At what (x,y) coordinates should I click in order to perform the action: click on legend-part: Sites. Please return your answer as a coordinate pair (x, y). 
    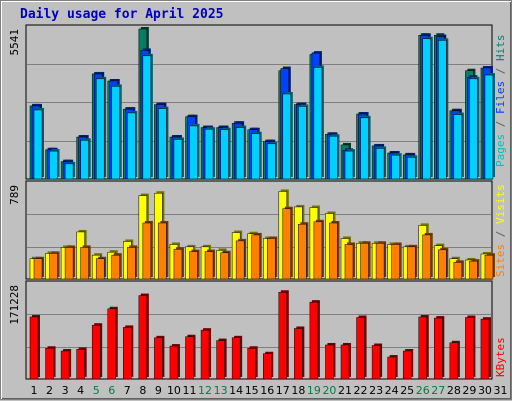
    Looking at the image, I should click on (500, 260).